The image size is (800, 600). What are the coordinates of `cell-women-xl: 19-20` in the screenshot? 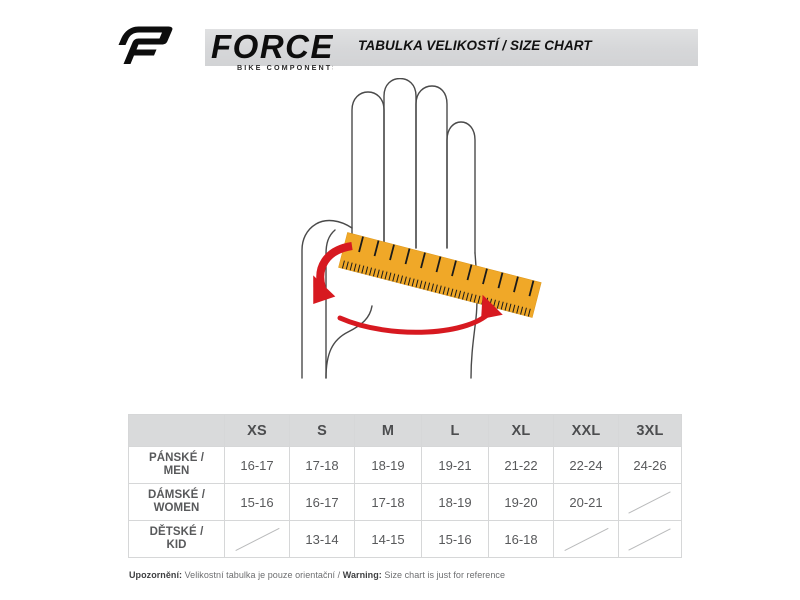 It's located at (521, 502).